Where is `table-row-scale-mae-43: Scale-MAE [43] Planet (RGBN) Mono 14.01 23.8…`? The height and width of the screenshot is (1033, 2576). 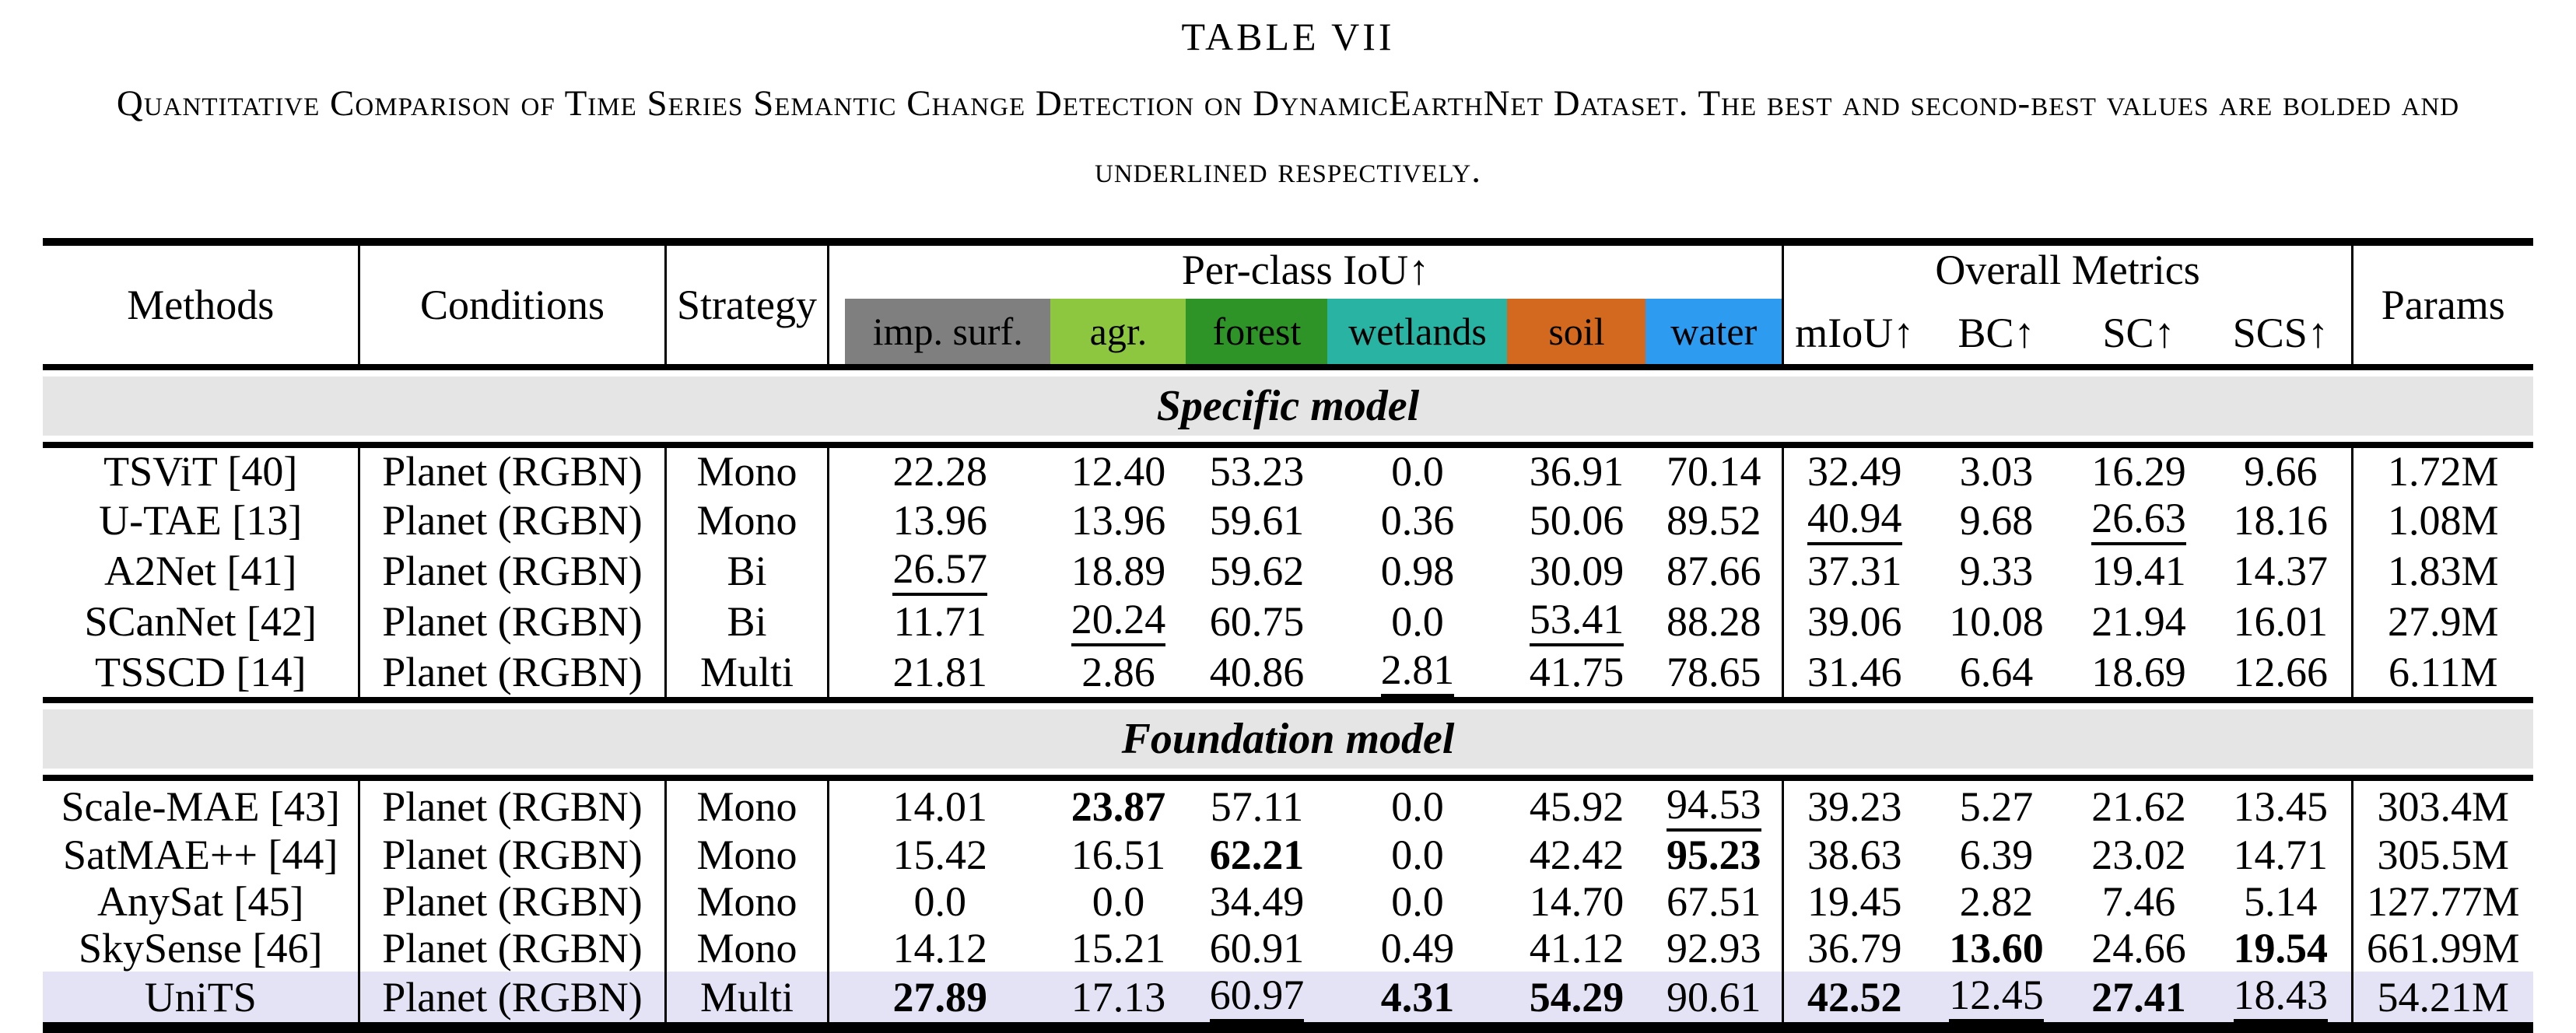
table-row-scale-mae-43: Scale-MAE [43] Planet (RGBN) Mono 14.01 23.8… is located at coordinates (1287, 805).